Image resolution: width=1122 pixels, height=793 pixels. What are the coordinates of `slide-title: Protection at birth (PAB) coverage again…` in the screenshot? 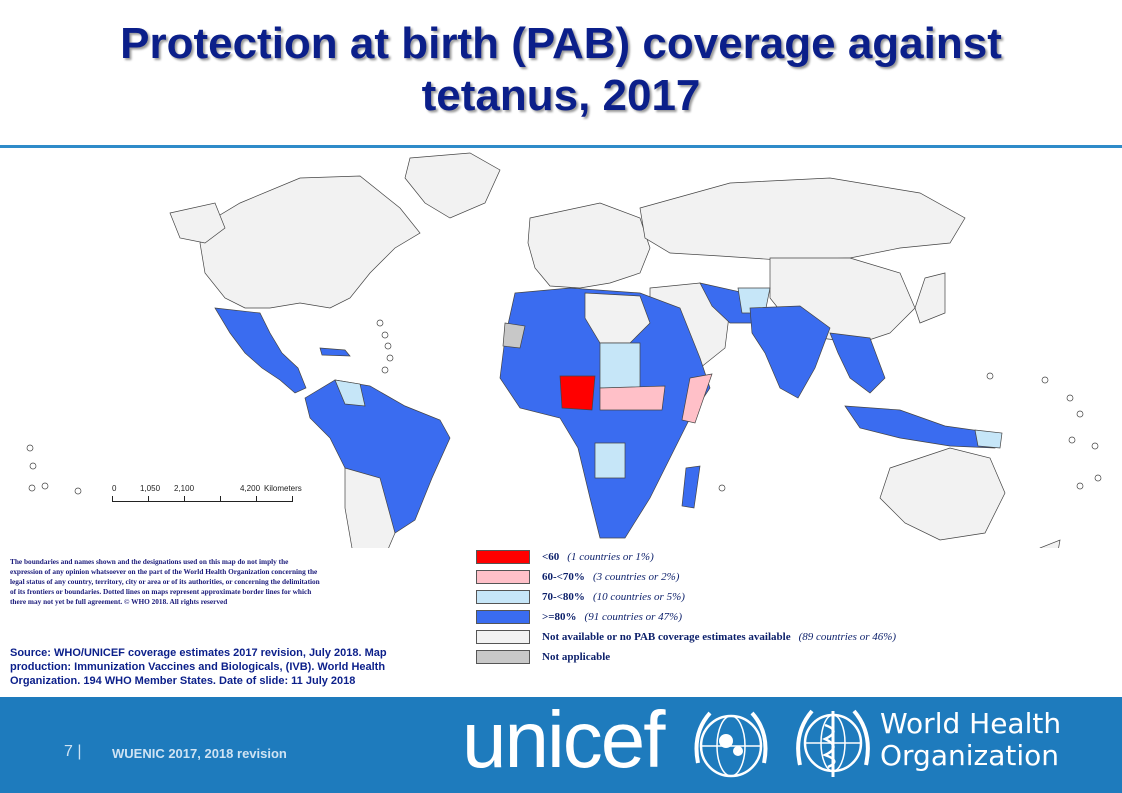 It's located at (561, 70).